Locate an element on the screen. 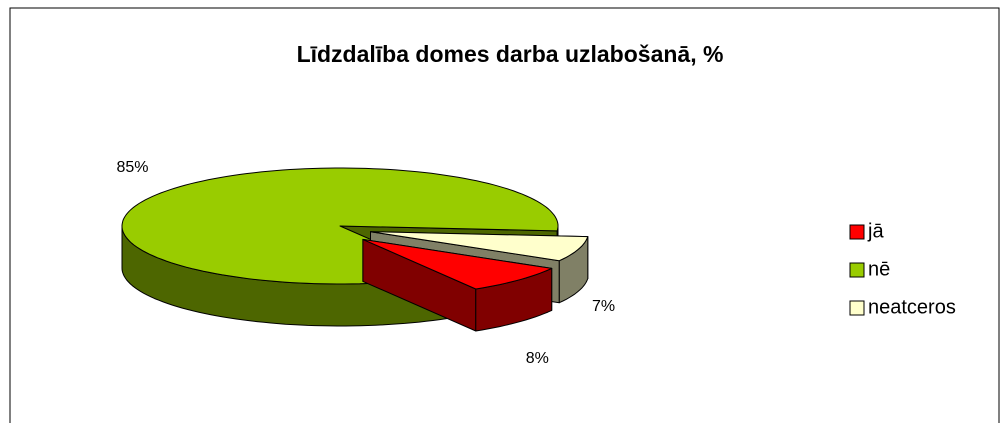 Image resolution: width=1008 pixels, height=423 pixels. legend-label: jā is located at coordinates (875, 231).